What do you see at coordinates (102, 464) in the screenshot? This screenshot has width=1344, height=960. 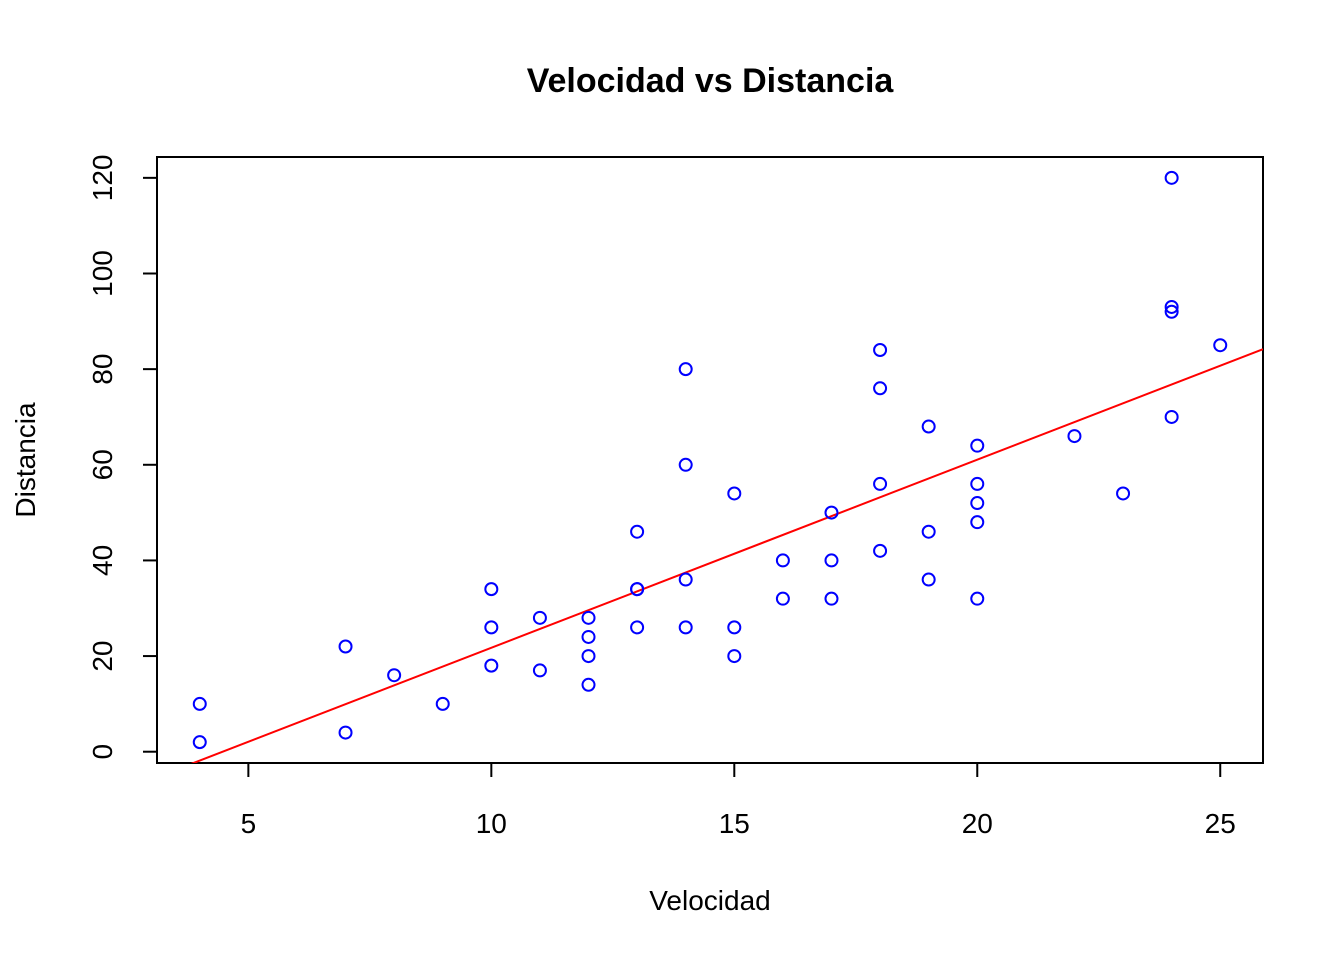 I see `y-tick-label: 60` at bounding box center [102, 464].